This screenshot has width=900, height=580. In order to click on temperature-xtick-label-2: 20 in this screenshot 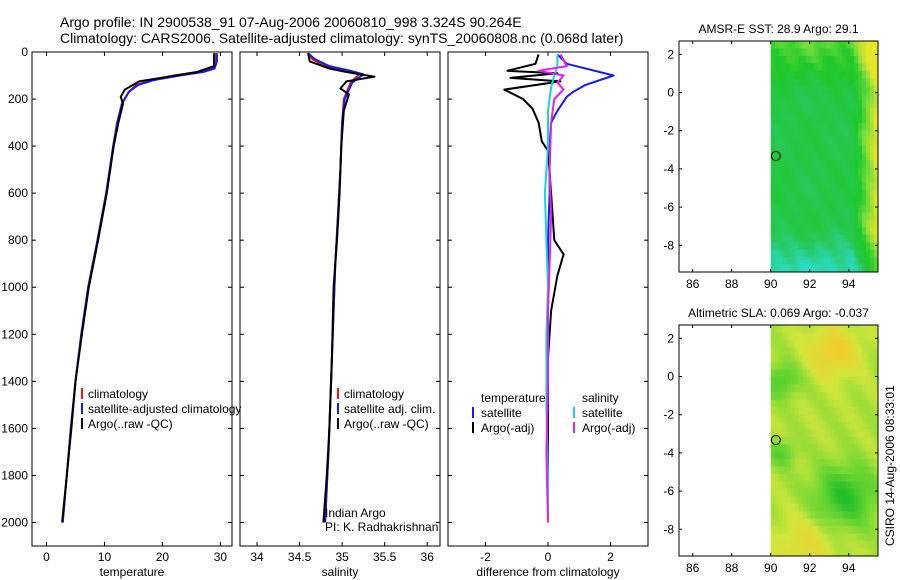, I will do `click(163, 557)`.